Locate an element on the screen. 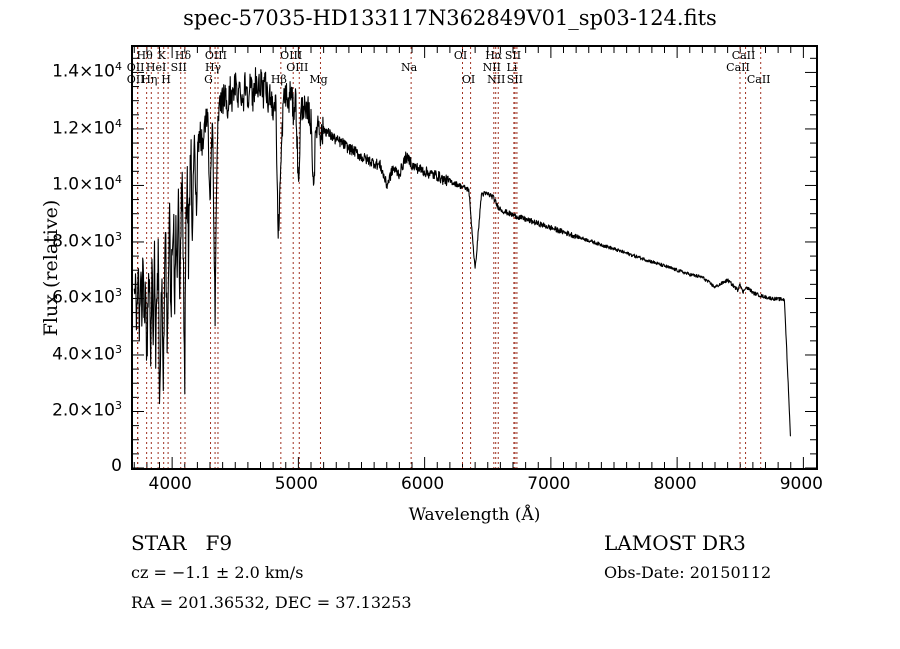 This screenshot has width=900, height=649. y-tick-label: 6.0×10³ is located at coordinates (87, 297).